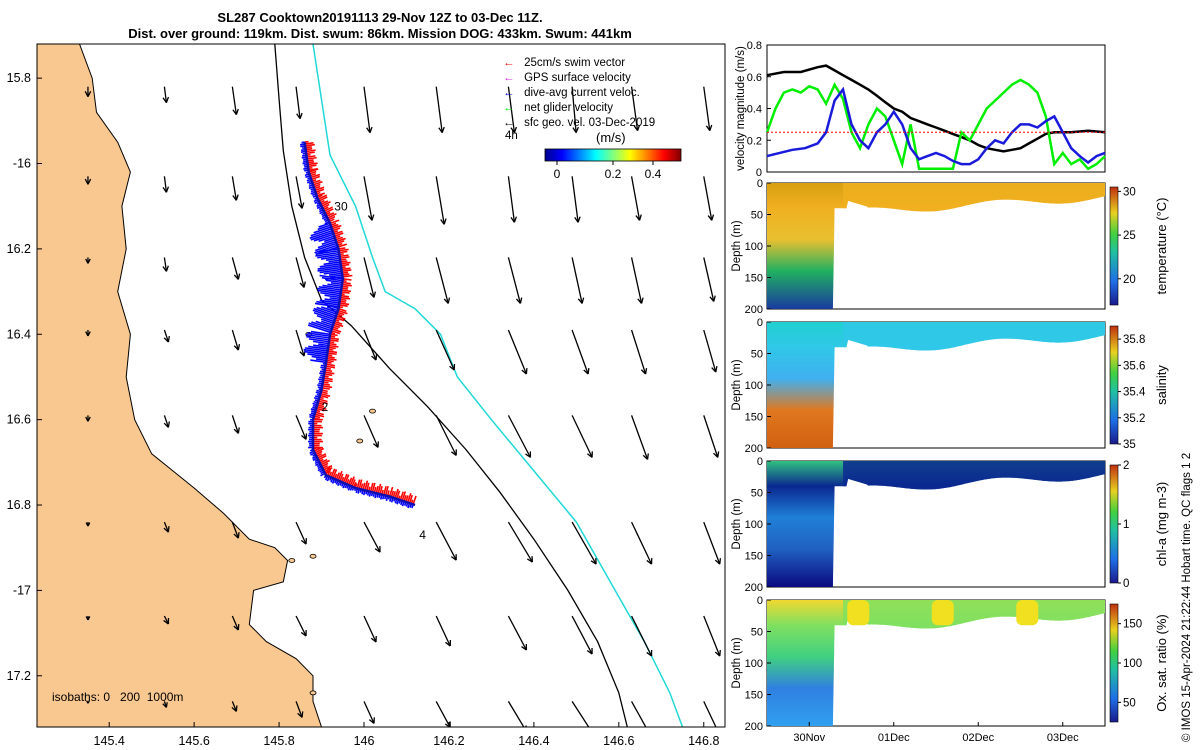  Describe the element at coordinates (1126, 525) in the screenshot. I see `chla-colorbar-tick: 1` at that location.